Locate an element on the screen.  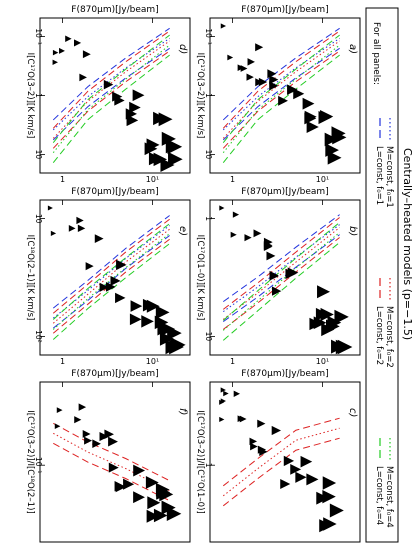
legend-label: M=const, f₀=4 is located at coordinates (389, 497).